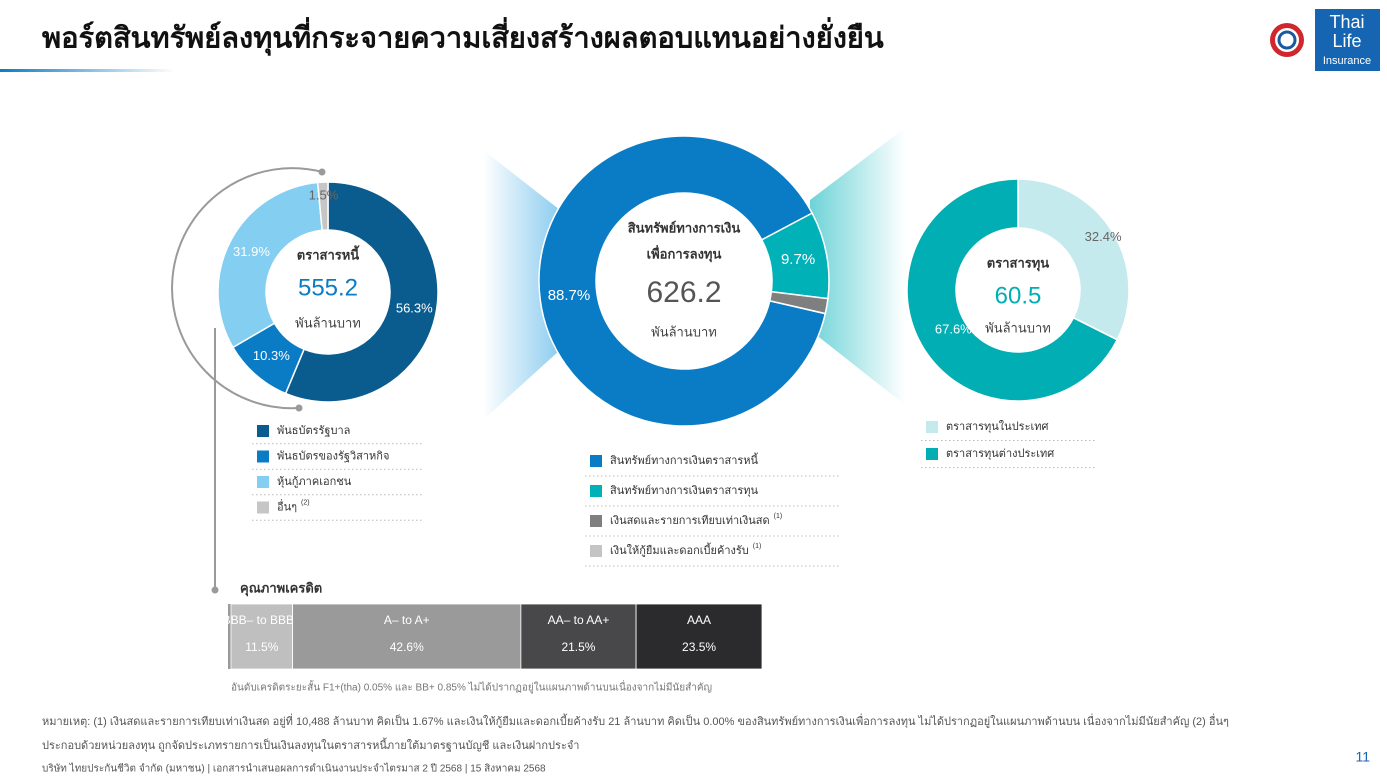  I want to click on logo-box, so click(1347, 40).